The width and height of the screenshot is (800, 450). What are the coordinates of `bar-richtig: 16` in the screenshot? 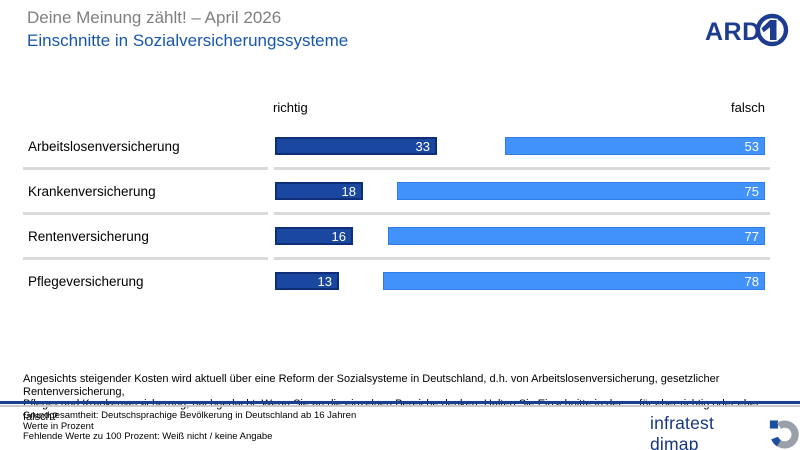 It's located at (314, 236).